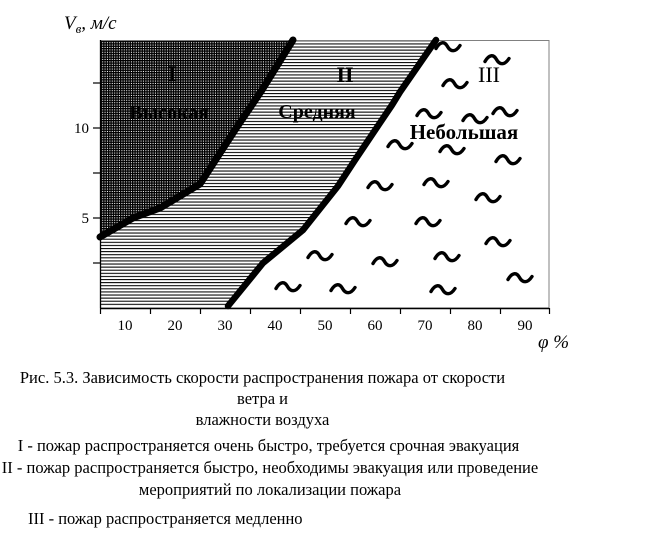  Describe the element at coordinates (169, 113) in the screenshot. I see `zone-label: Высокая` at that location.